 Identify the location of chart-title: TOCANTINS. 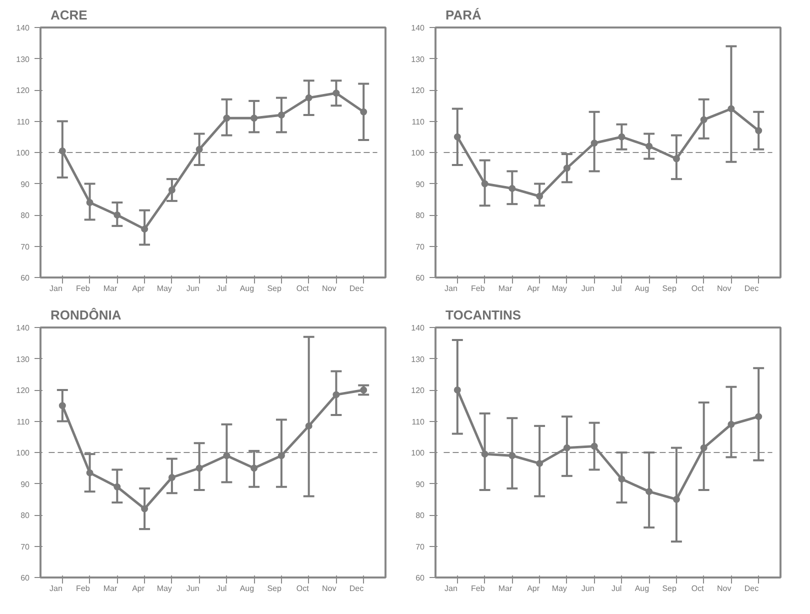
(484, 315).